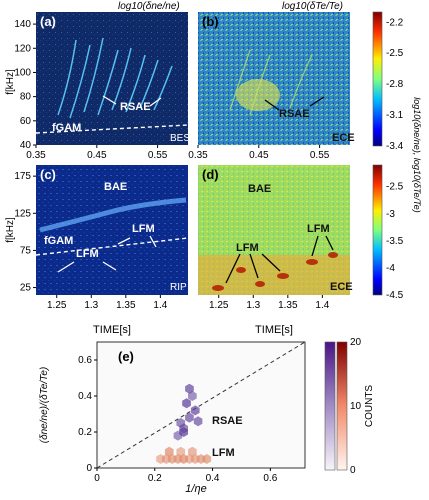 The image size is (429, 500). I want to click on colorbar-top-tick-label: -3.4, so click(395, 146).